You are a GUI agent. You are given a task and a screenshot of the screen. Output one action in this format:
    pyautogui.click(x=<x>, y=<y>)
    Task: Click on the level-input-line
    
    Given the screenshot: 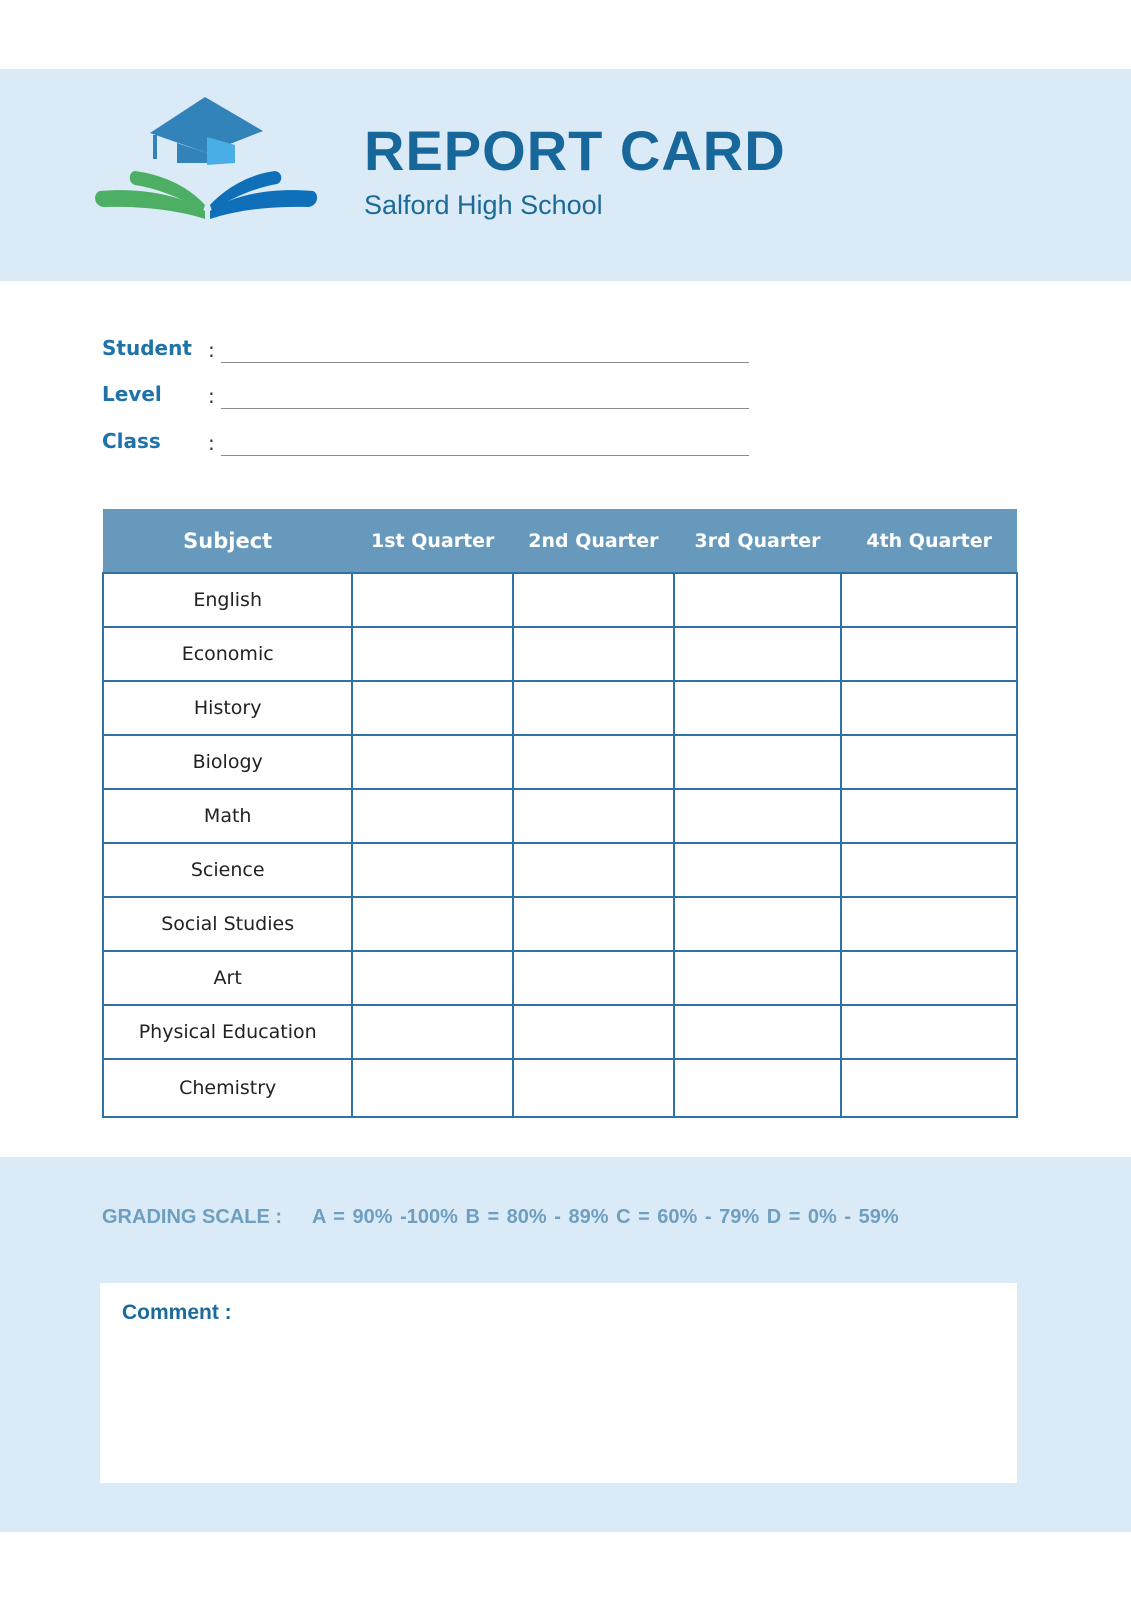 What is the action you would take?
    pyautogui.click(x=485, y=408)
    